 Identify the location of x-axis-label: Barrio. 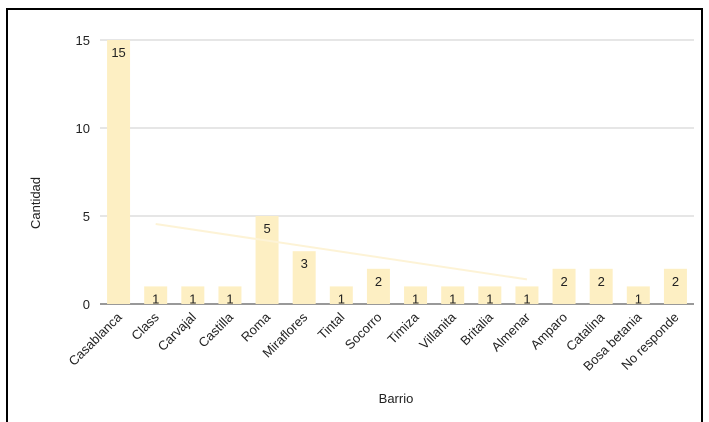
(396, 398).